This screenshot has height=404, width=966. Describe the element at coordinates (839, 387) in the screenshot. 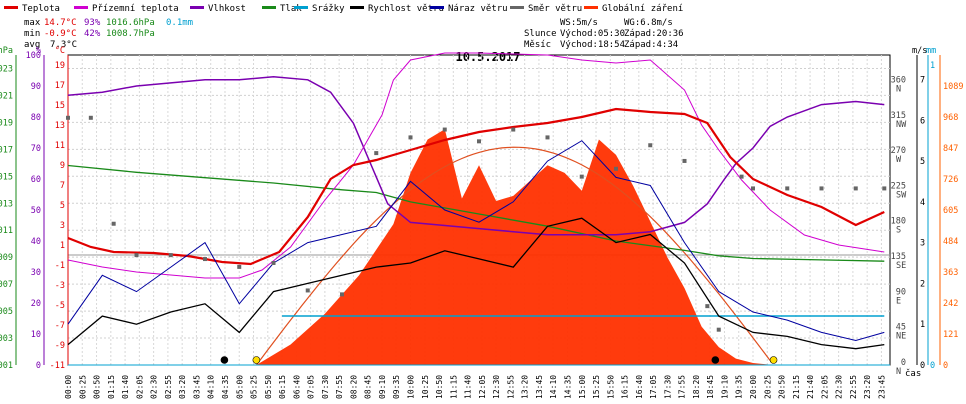

I see `x-tick-label: 22:30` at that location.